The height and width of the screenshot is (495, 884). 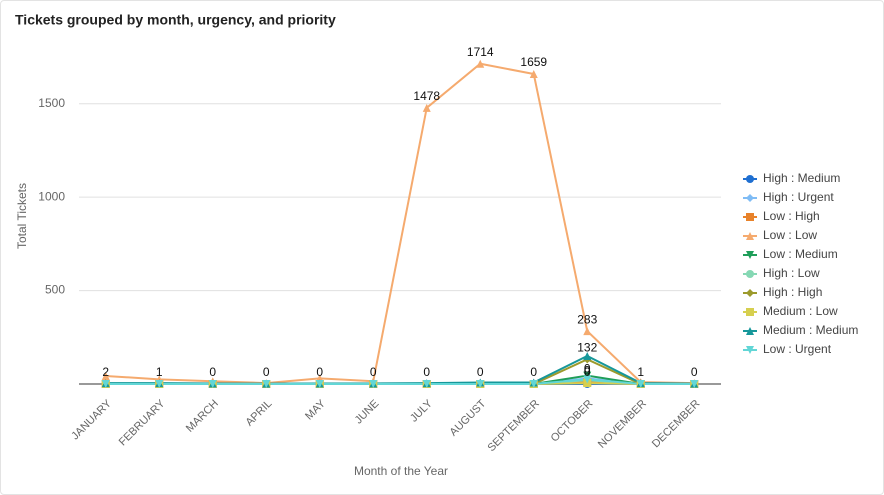 I want to click on data-label: 1659, so click(x=533, y=62).